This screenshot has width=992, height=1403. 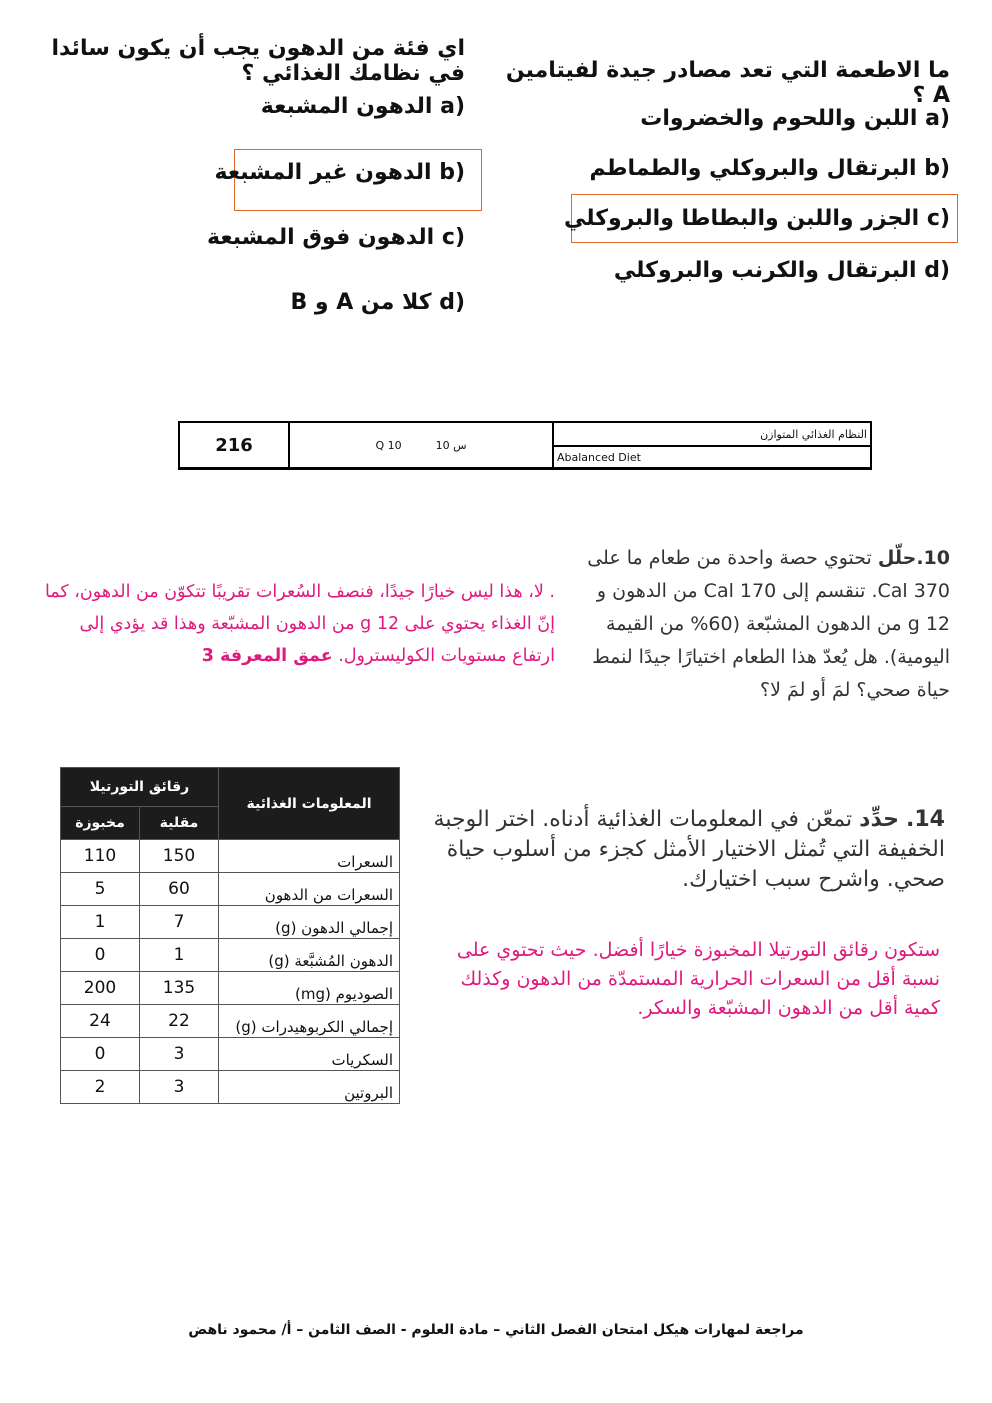 I want to click on option-text: البرتقال والكرنب والبروكلي, so click(x=765, y=270).